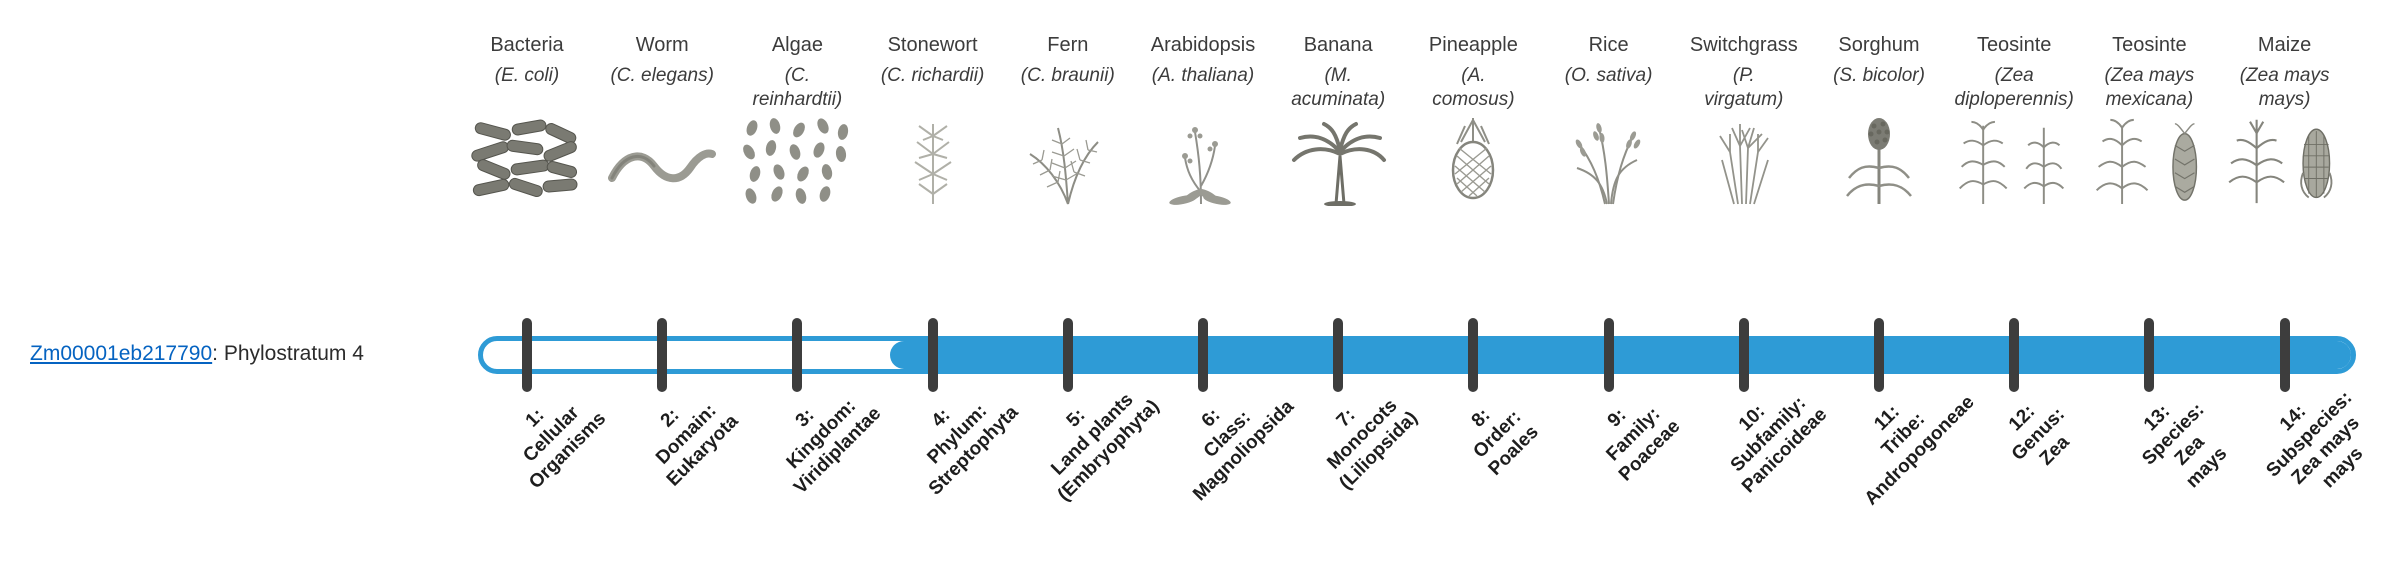 This screenshot has height=580, width=2400. I want to click on organism-scientific-name: (C. elegans), so click(662, 75).